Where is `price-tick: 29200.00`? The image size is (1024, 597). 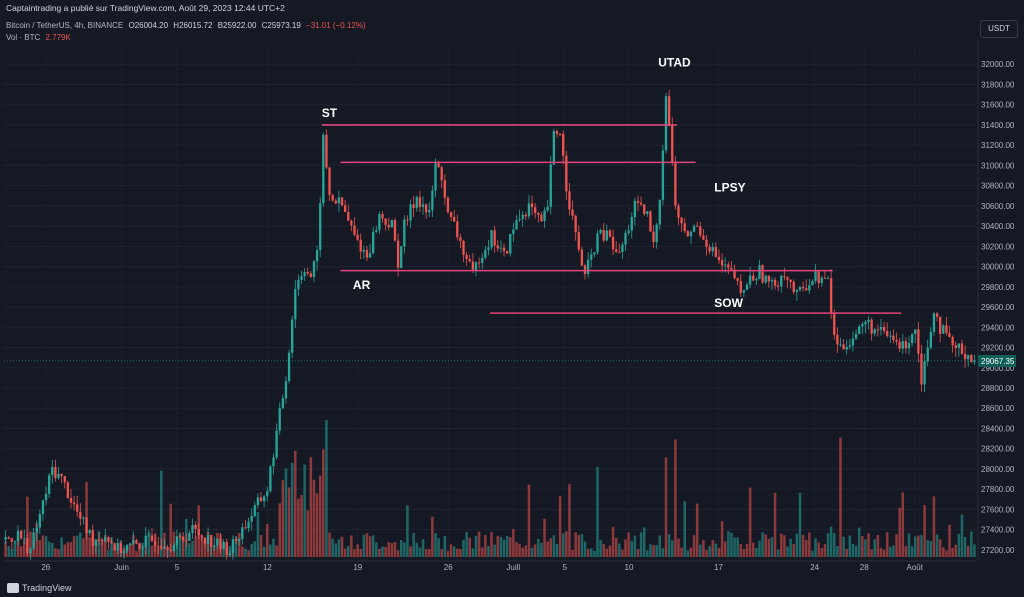 price-tick: 29200.00 is located at coordinates (998, 348).